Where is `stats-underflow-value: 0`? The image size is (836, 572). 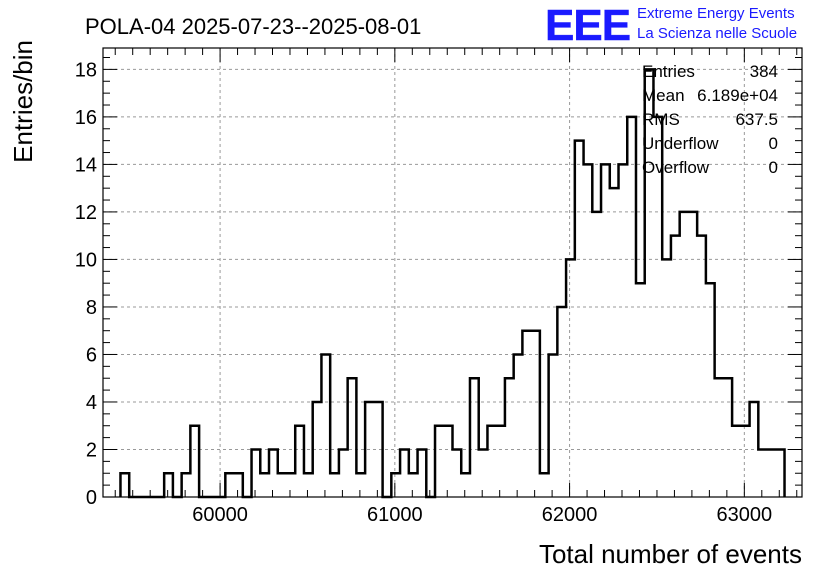 stats-underflow-value: 0 is located at coordinates (773, 143).